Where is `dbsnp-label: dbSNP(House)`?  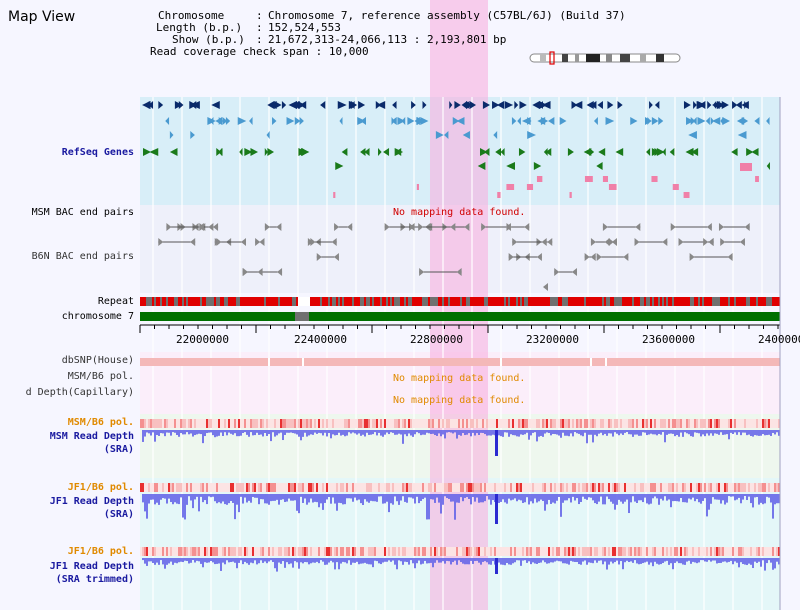 dbsnp-label: dbSNP(House) is located at coordinates (97, 360).